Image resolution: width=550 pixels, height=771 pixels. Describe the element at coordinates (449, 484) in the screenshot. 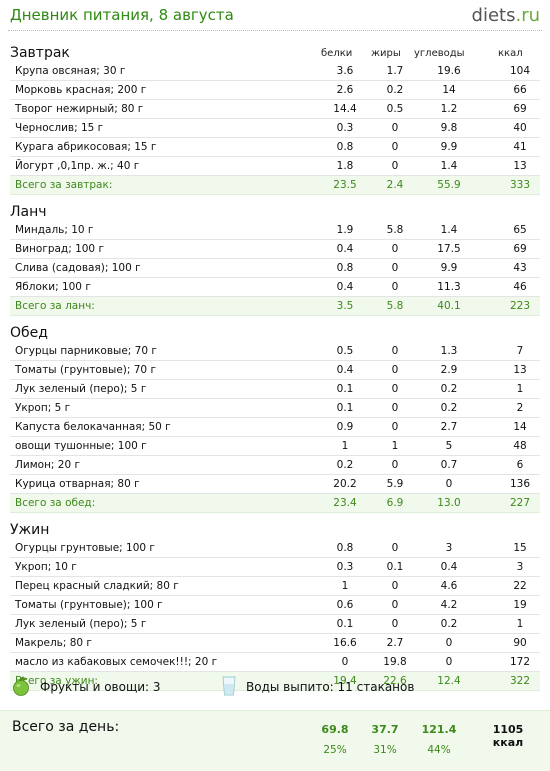

I see `carbs-value: 0` at that location.